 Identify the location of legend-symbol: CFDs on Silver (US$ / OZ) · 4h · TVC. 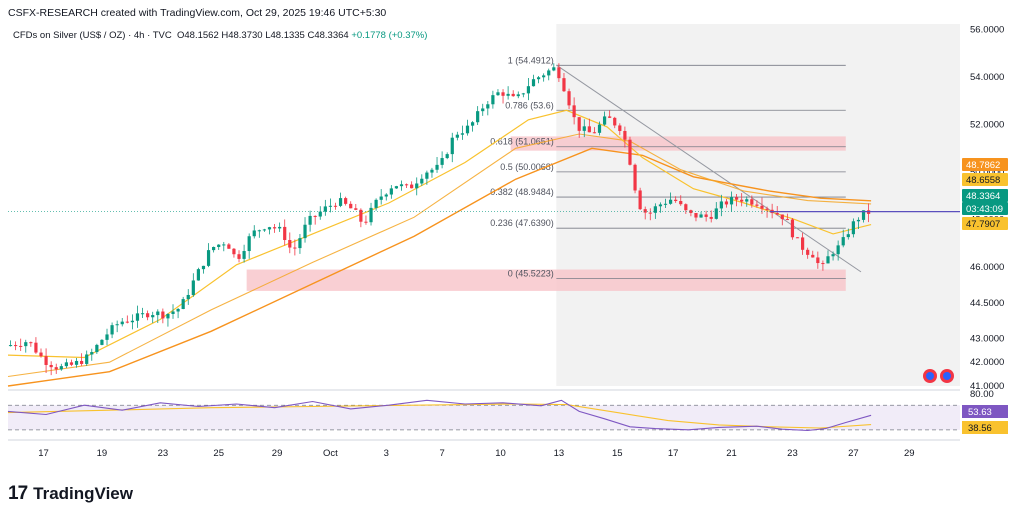
(92, 35).